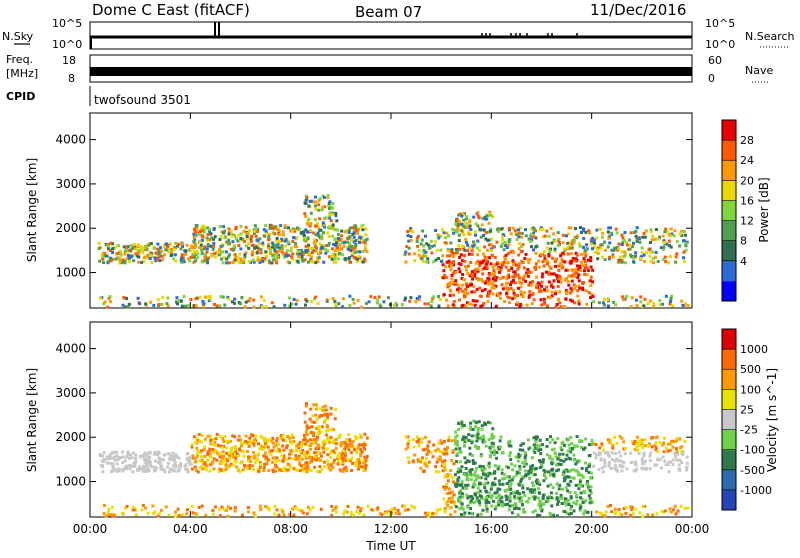 The width and height of the screenshot is (800, 558). What do you see at coordinates (67, 23) in the screenshot?
I see `nsky-top-label: 10^5` at bounding box center [67, 23].